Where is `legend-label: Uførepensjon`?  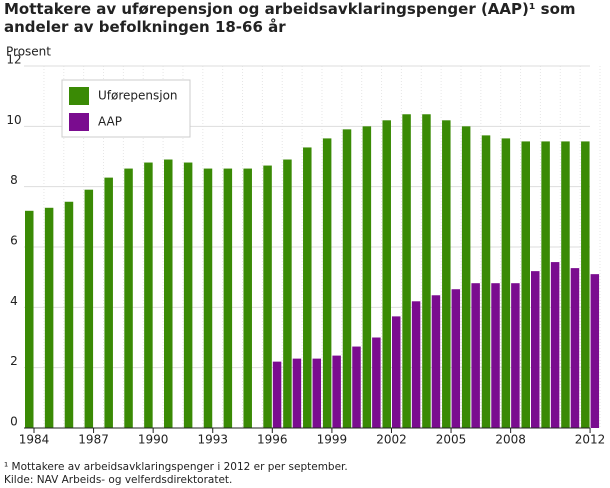
legend-label: Uførepensjon is located at coordinates (138, 96).